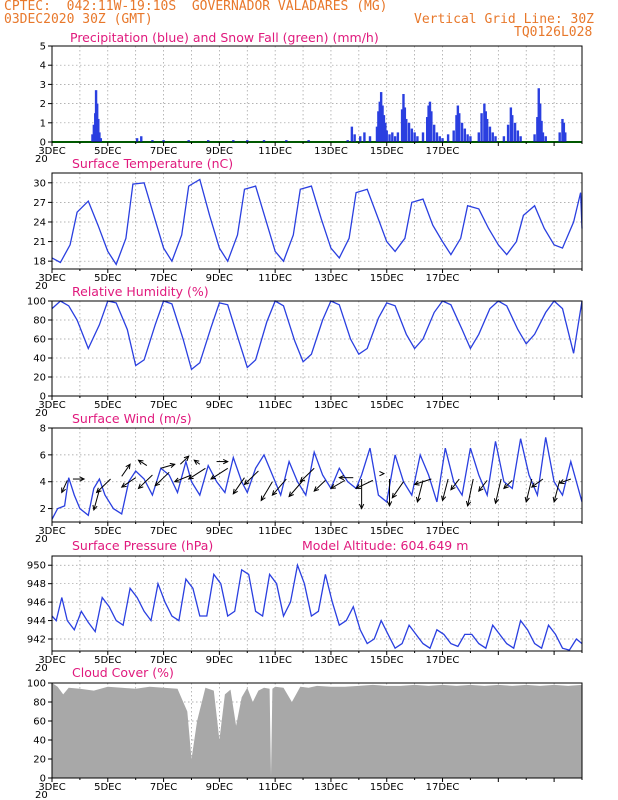 This screenshot has height=800, width=618. I want to click on pres-xtick-label: 13DEC, so click(331, 660).